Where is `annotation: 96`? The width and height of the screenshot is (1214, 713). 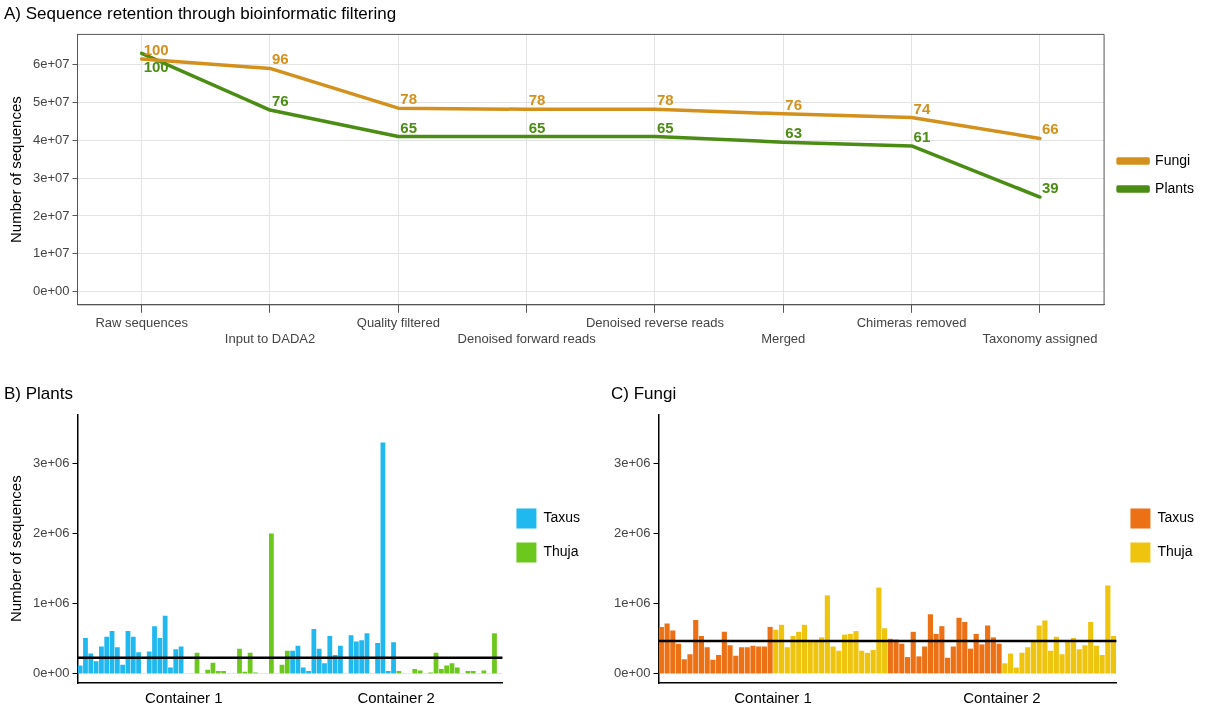 annotation: 96 is located at coordinates (280, 59).